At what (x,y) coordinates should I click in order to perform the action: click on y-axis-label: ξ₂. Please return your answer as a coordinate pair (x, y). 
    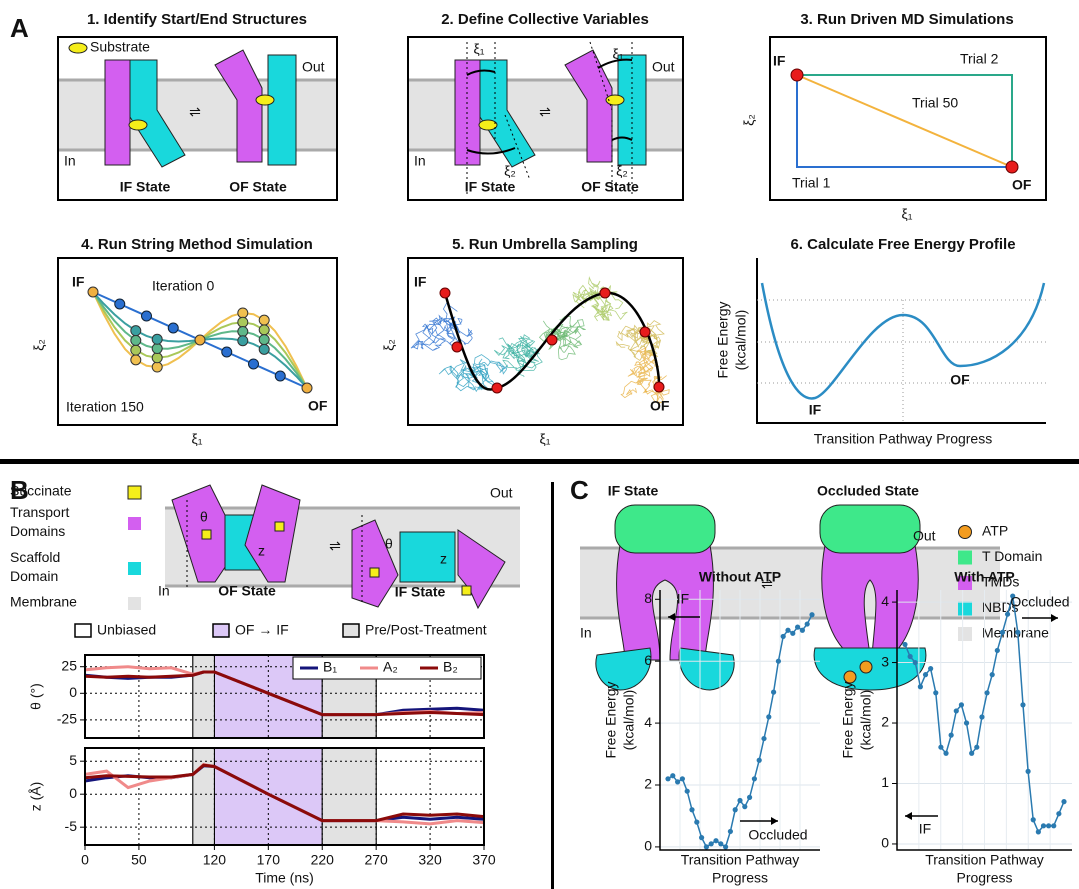
    Looking at the image, I should click on (39, 345).